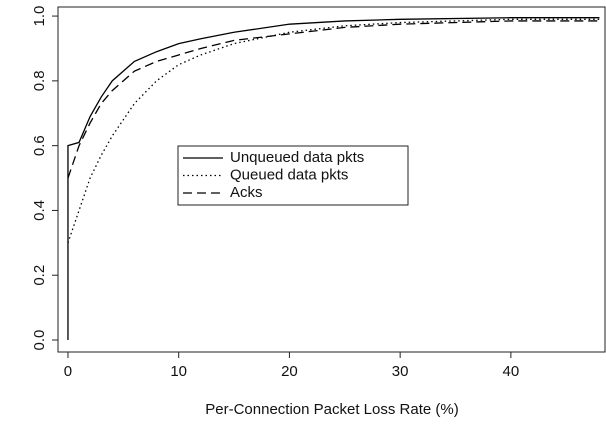  I want to click on legend-box, so click(293, 175).